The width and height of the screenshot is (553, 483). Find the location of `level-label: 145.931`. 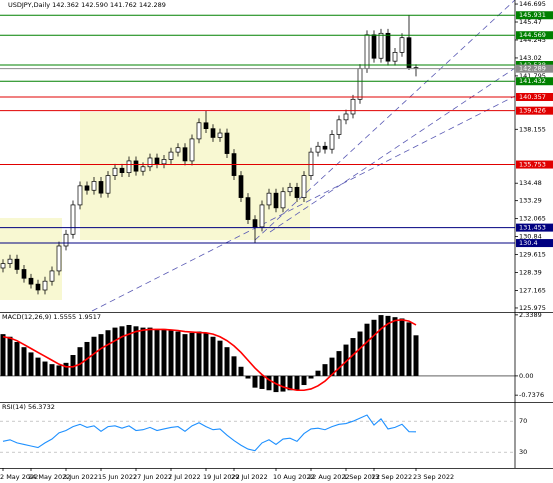

level-label: 145.931 is located at coordinates (532, 15).